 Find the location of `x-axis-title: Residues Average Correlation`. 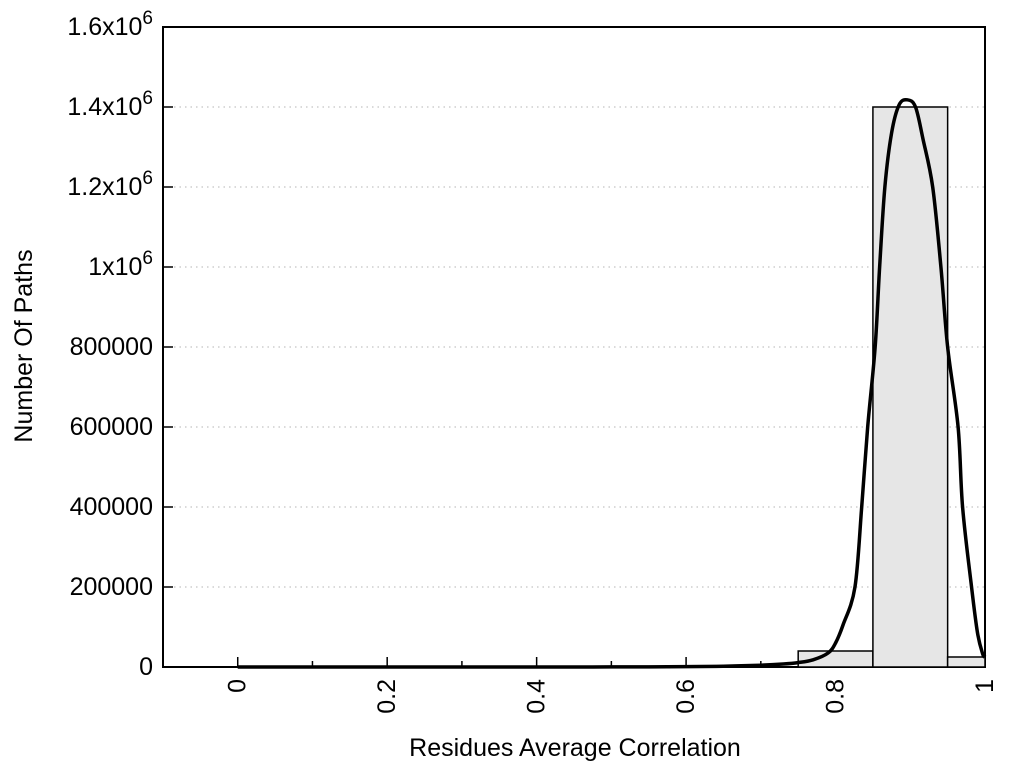

x-axis-title: Residues Average Correlation is located at coordinates (575, 748).